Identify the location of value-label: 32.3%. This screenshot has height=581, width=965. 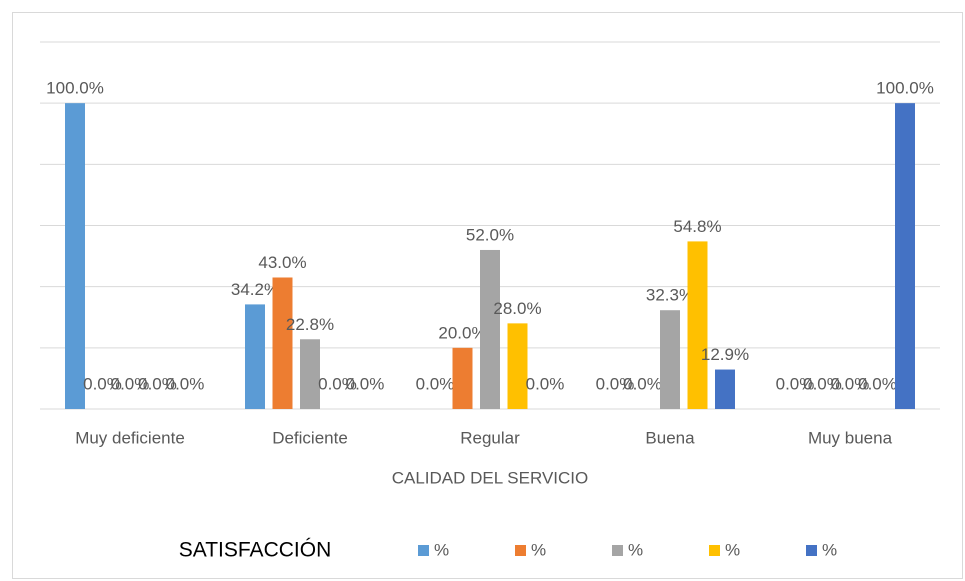
(670, 295).